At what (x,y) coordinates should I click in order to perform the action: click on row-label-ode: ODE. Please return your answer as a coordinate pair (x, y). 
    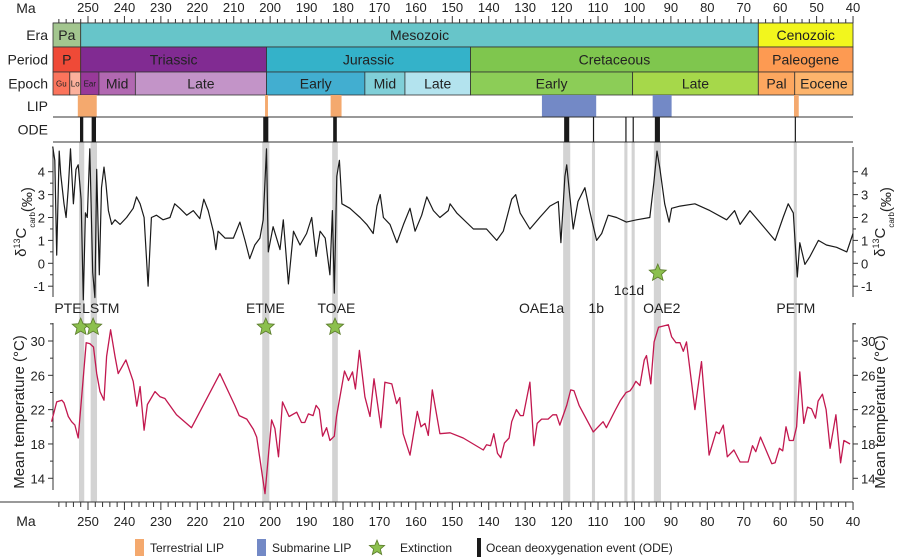
    Looking at the image, I should click on (33, 130).